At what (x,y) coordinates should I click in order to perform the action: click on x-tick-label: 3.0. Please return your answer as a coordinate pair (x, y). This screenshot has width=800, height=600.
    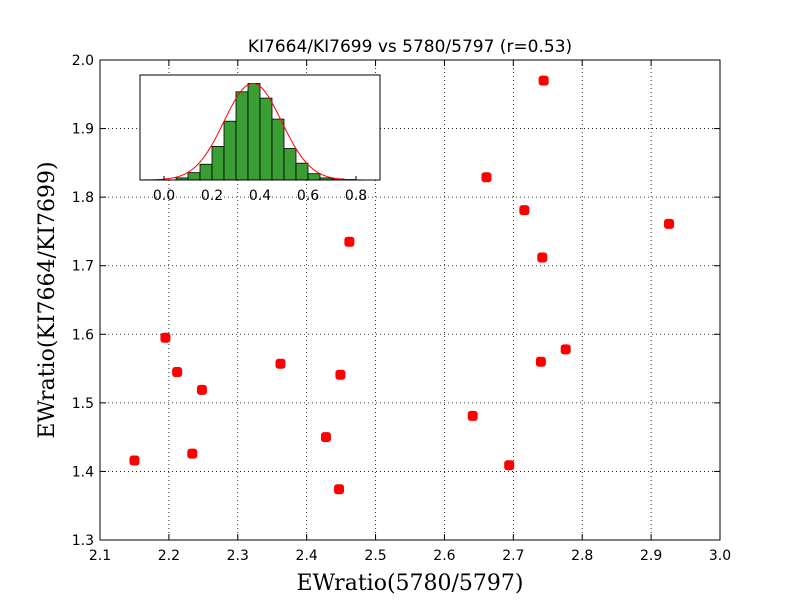
    Looking at the image, I should click on (720, 556).